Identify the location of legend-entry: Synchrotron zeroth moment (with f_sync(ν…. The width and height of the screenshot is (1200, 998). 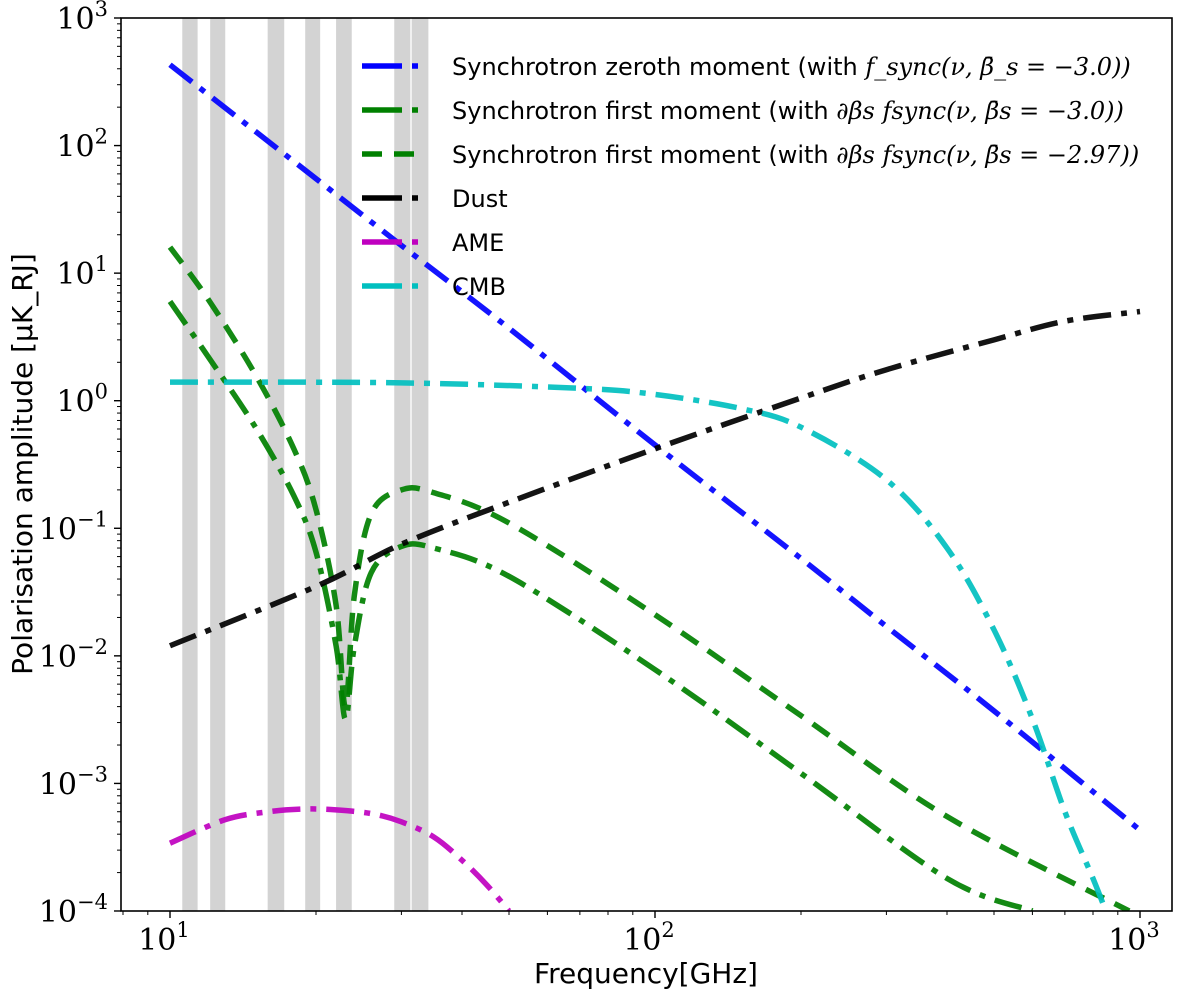
(791, 67).